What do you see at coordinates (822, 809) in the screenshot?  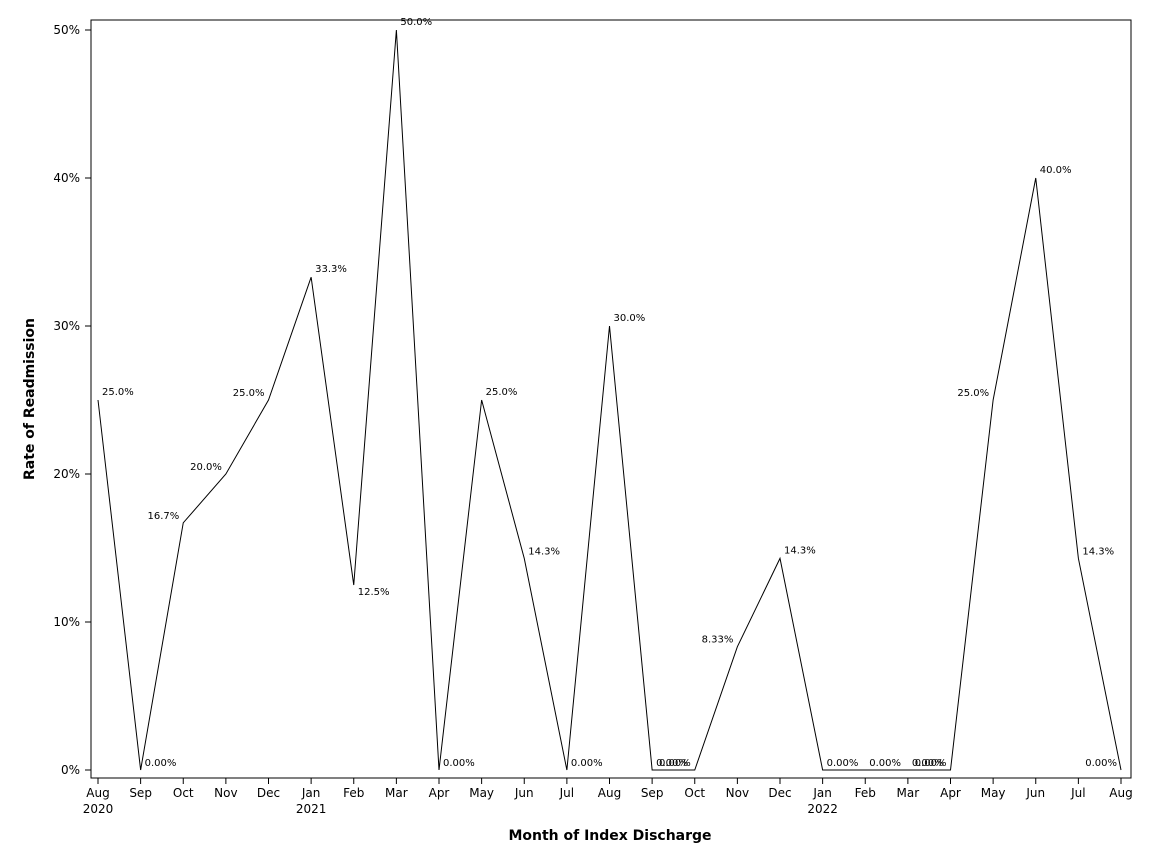 I see `x-year-label: 2022` at bounding box center [822, 809].